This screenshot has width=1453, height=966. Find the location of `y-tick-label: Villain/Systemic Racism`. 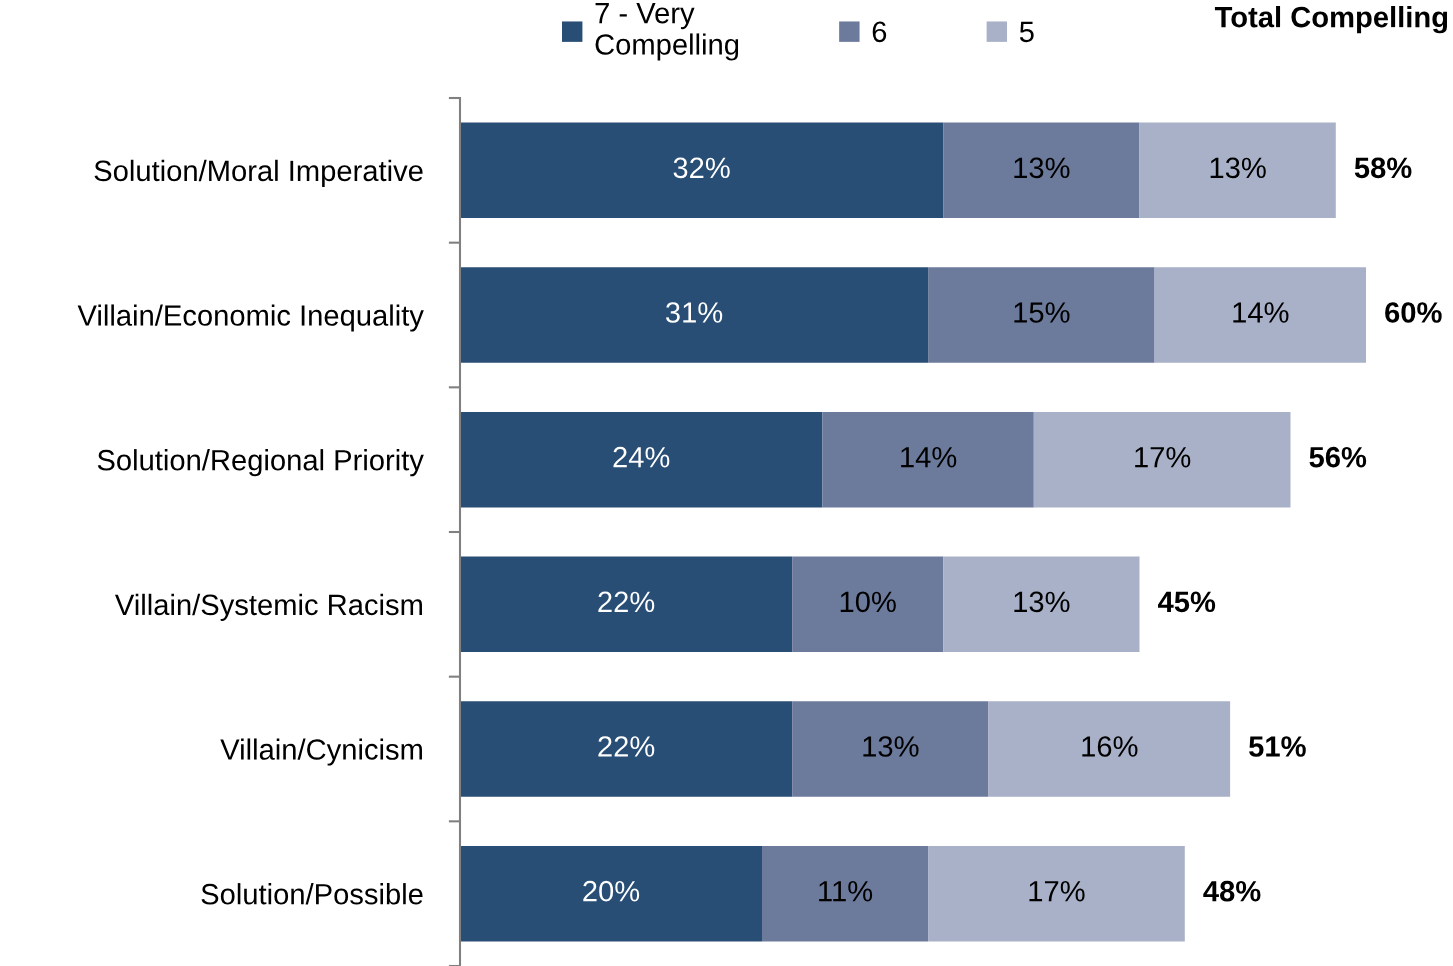

y-tick-label: Villain/Systemic Racism is located at coordinates (268, 607).